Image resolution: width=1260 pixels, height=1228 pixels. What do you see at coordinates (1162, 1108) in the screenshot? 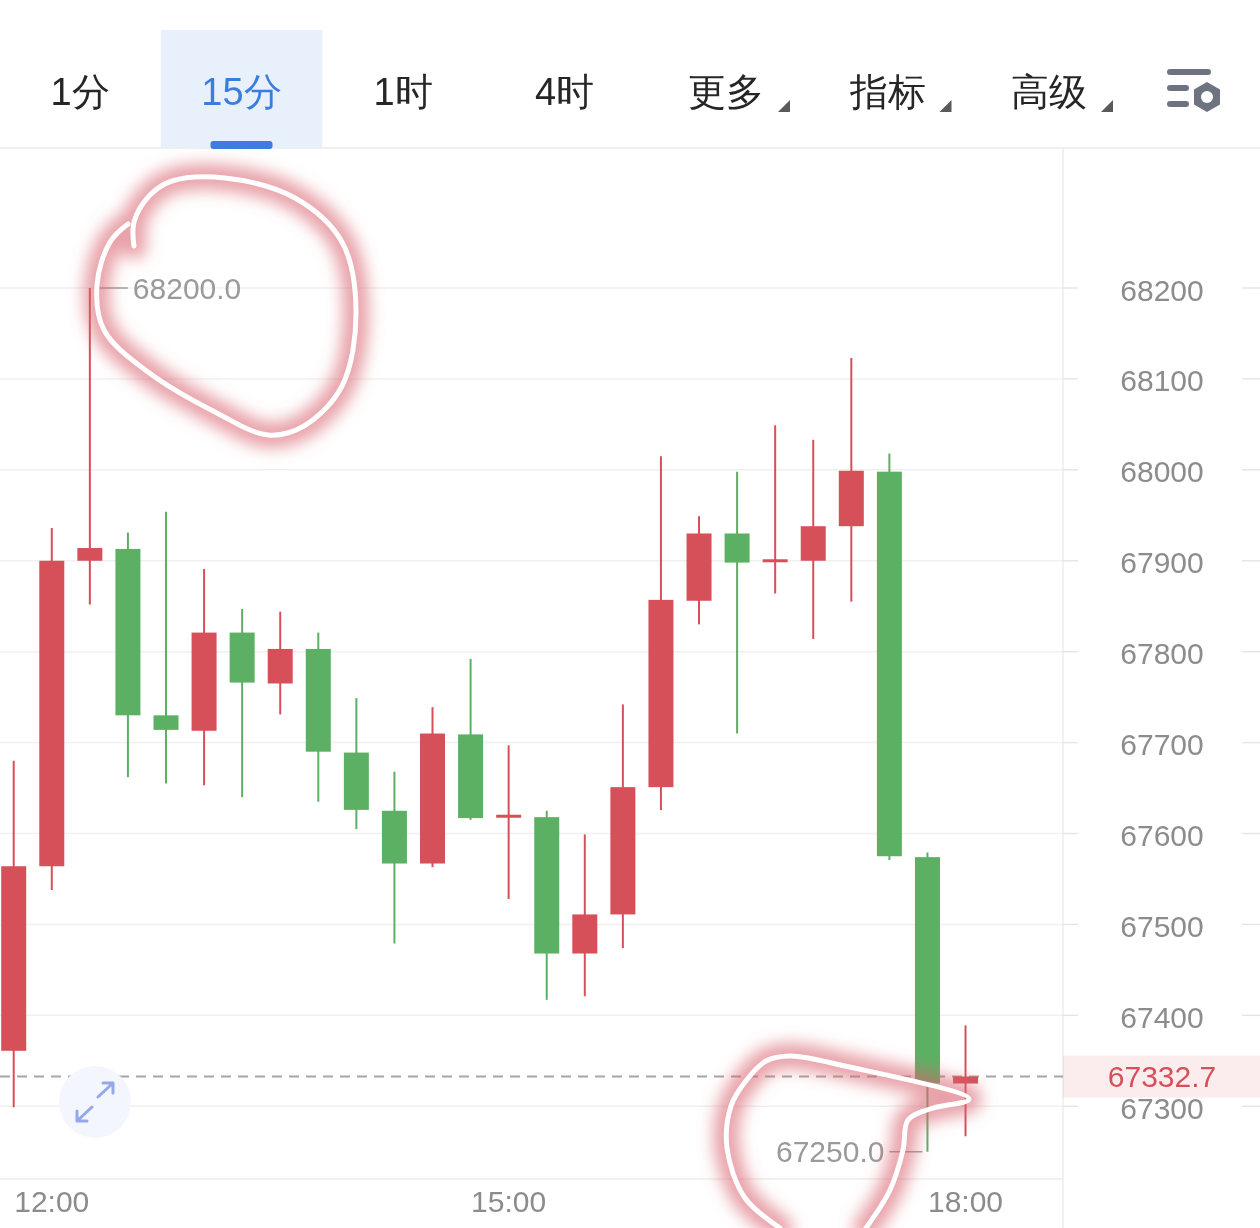
I see `y-tick-label: 67300` at bounding box center [1162, 1108].